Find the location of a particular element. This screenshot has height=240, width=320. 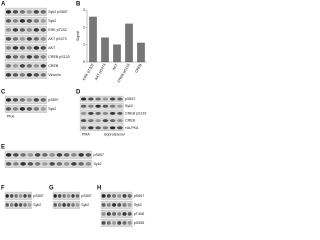

row-label: Vinculin is located at coordinates (54, 75).